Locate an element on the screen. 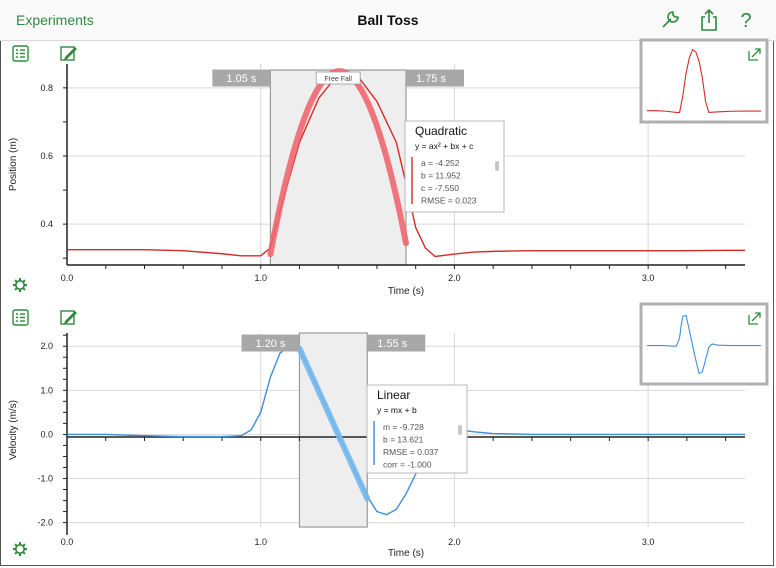 The width and height of the screenshot is (776, 568). selection-start-label-text: 1.20 s is located at coordinates (270, 344).